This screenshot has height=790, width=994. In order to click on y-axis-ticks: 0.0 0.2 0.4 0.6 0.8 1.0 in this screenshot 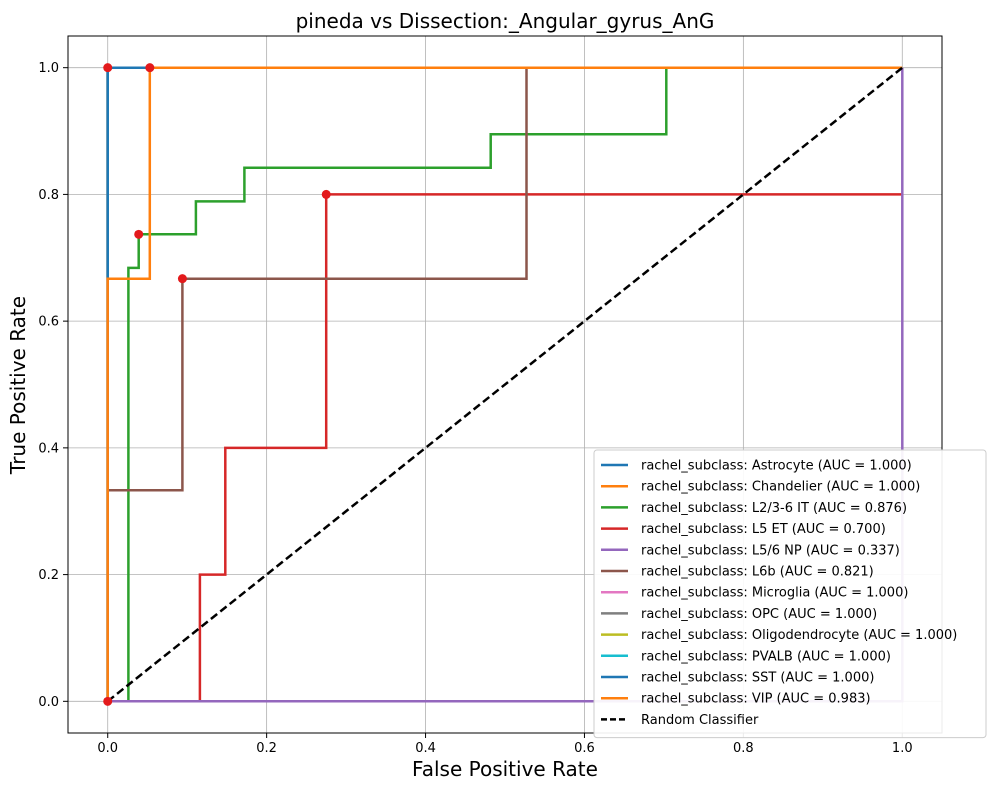, I will do `click(53, 385)`.